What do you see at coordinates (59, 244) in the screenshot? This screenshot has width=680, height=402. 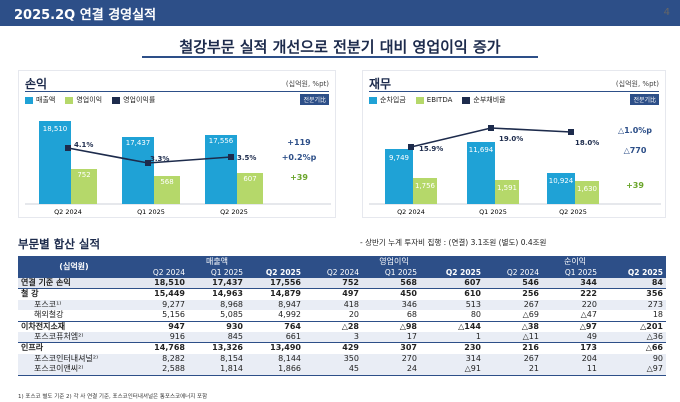 I see `section-title: 부문별 합산 실적` at bounding box center [59, 244].